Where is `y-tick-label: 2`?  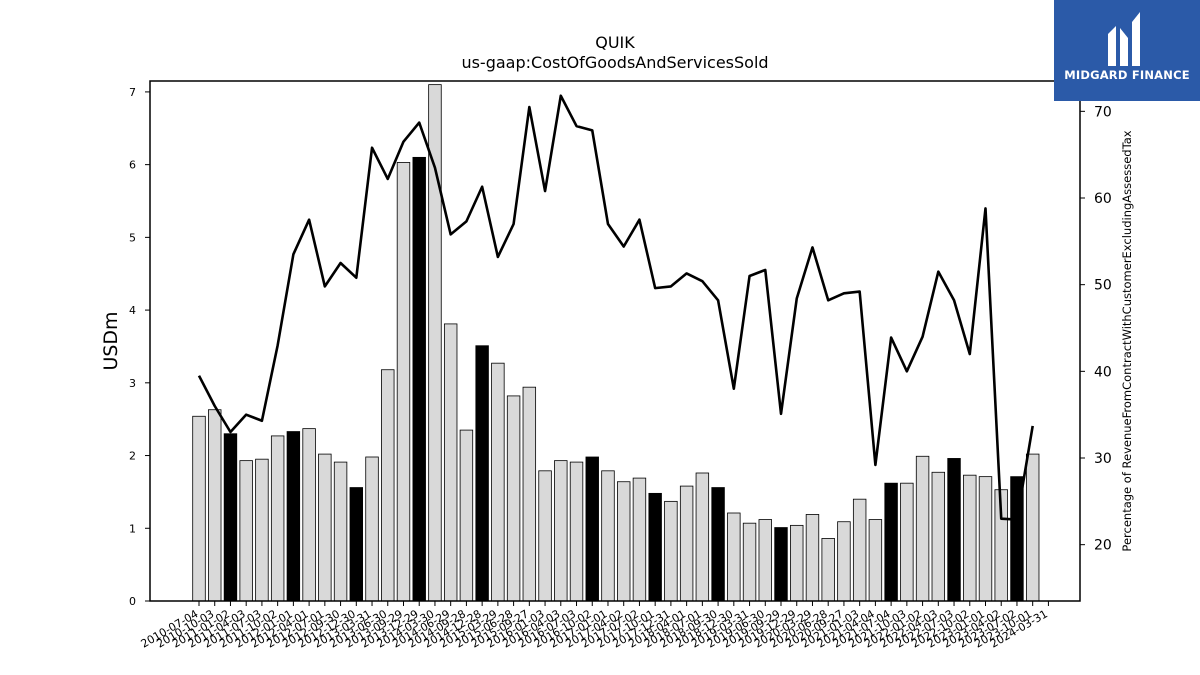
y-tick-label: 2 is located at coordinates (132, 456).